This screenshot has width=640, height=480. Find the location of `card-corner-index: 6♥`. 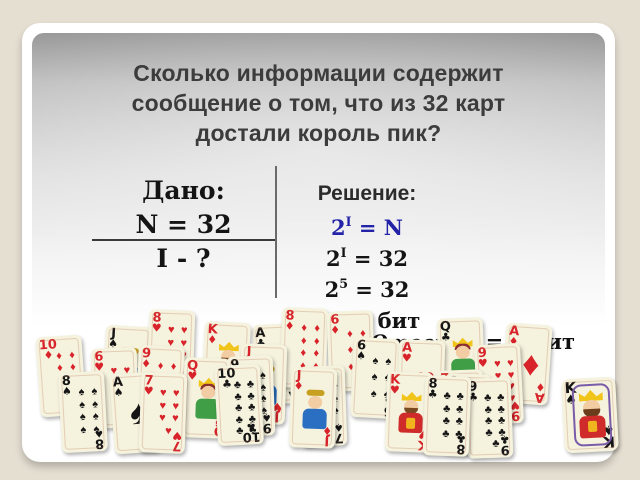

card-corner-index: 6♥ is located at coordinates (99, 361).